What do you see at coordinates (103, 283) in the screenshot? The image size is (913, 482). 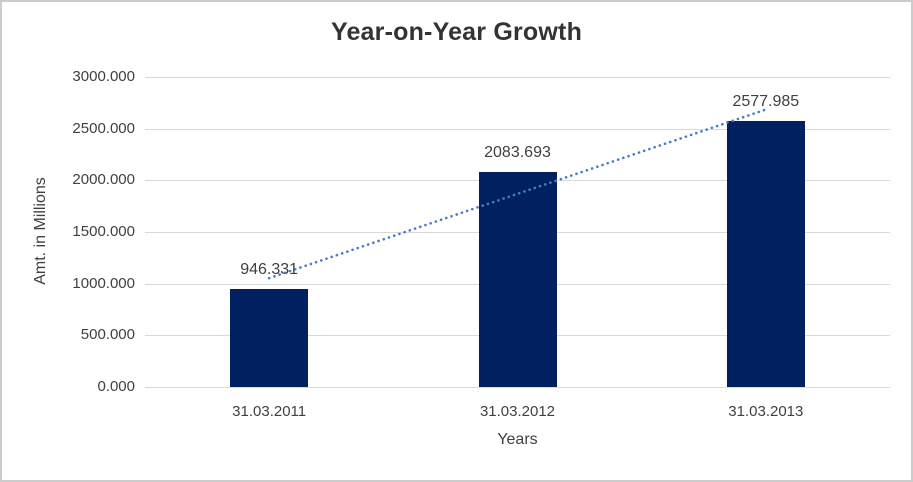 I see `y-tick-label: 1000.000` at bounding box center [103, 283].